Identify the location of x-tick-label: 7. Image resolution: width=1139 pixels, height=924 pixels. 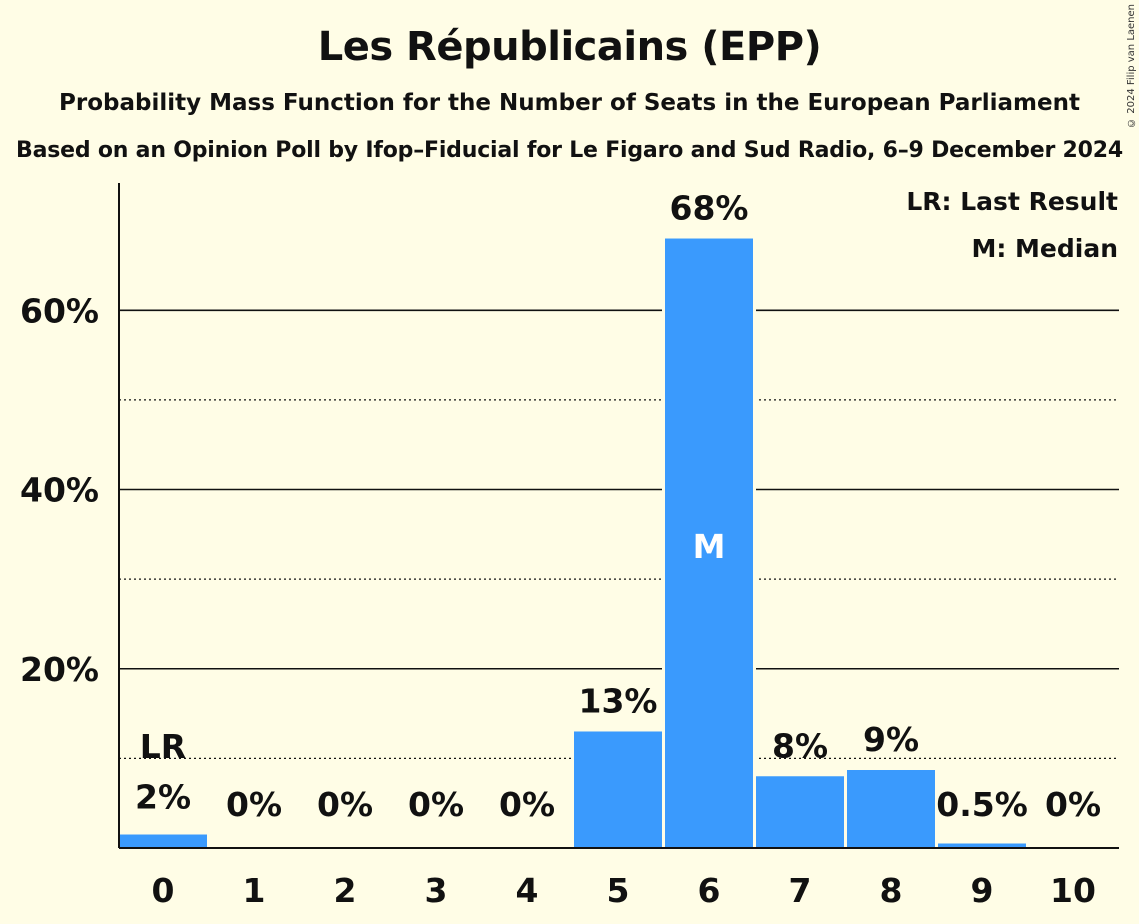
(800, 890).